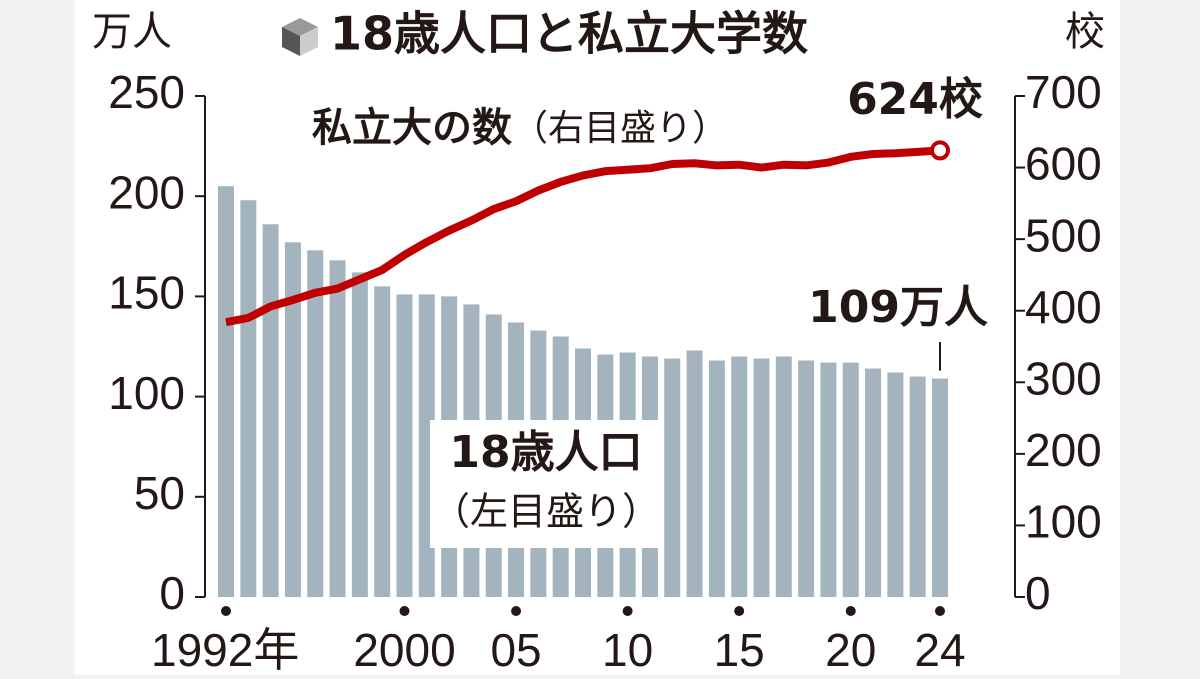 The width and height of the screenshot is (1200, 679). What do you see at coordinates (172, 593) in the screenshot?
I see `y-tick-label: 0` at bounding box center [172, 593].